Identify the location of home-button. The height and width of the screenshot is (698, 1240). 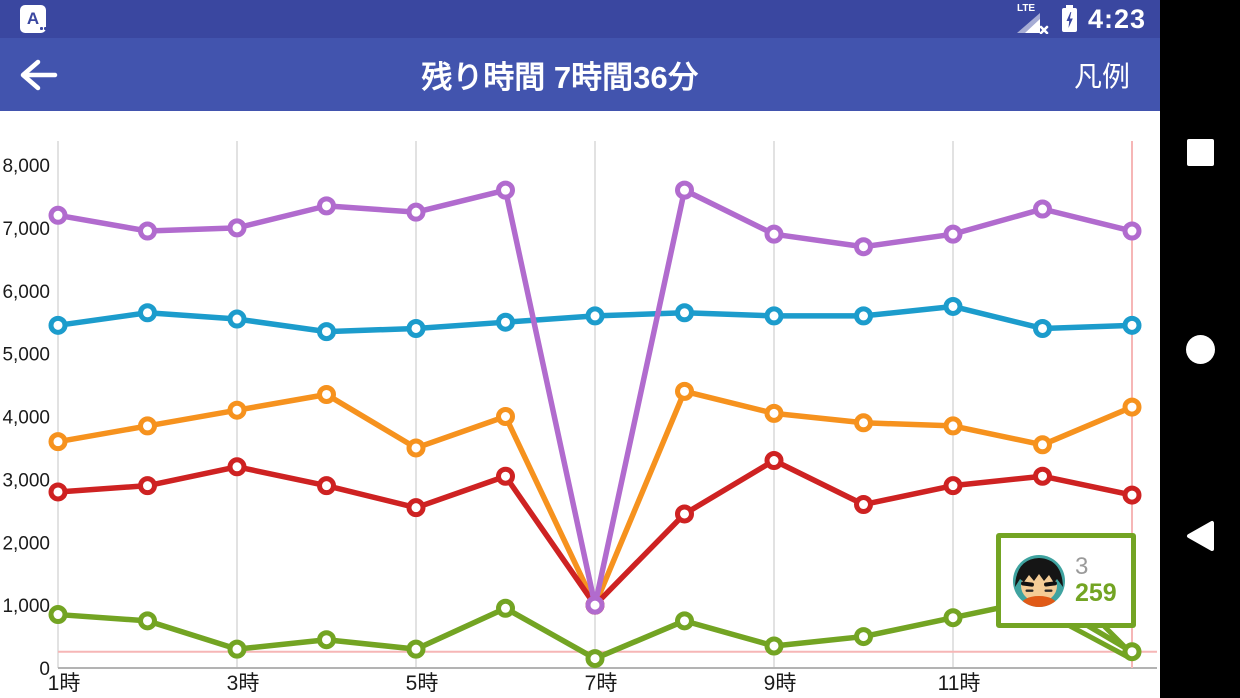
(1200, 349).